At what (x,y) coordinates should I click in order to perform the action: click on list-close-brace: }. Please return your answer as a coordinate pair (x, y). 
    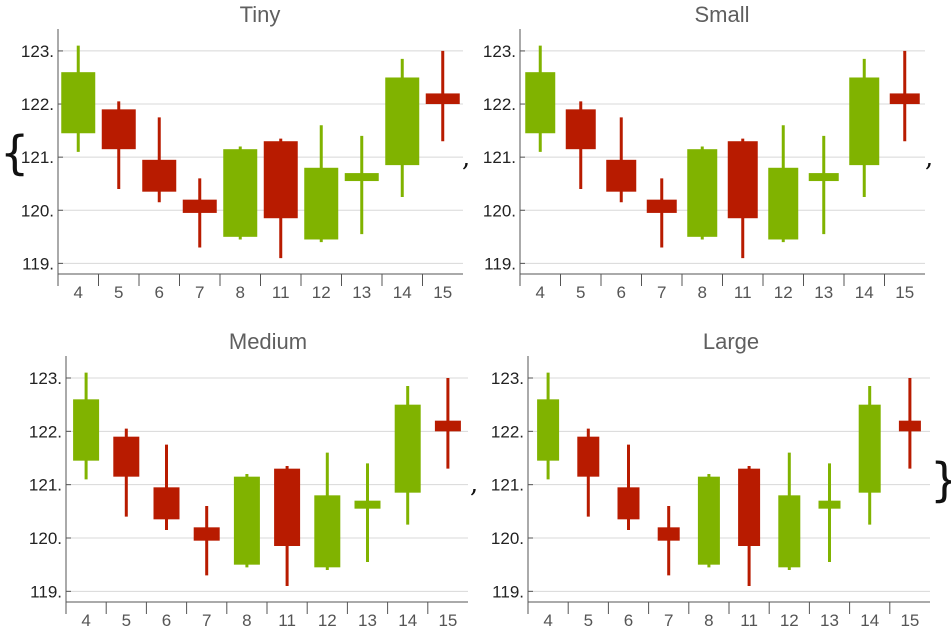
    Looking at the image, I should click on (940, 480).